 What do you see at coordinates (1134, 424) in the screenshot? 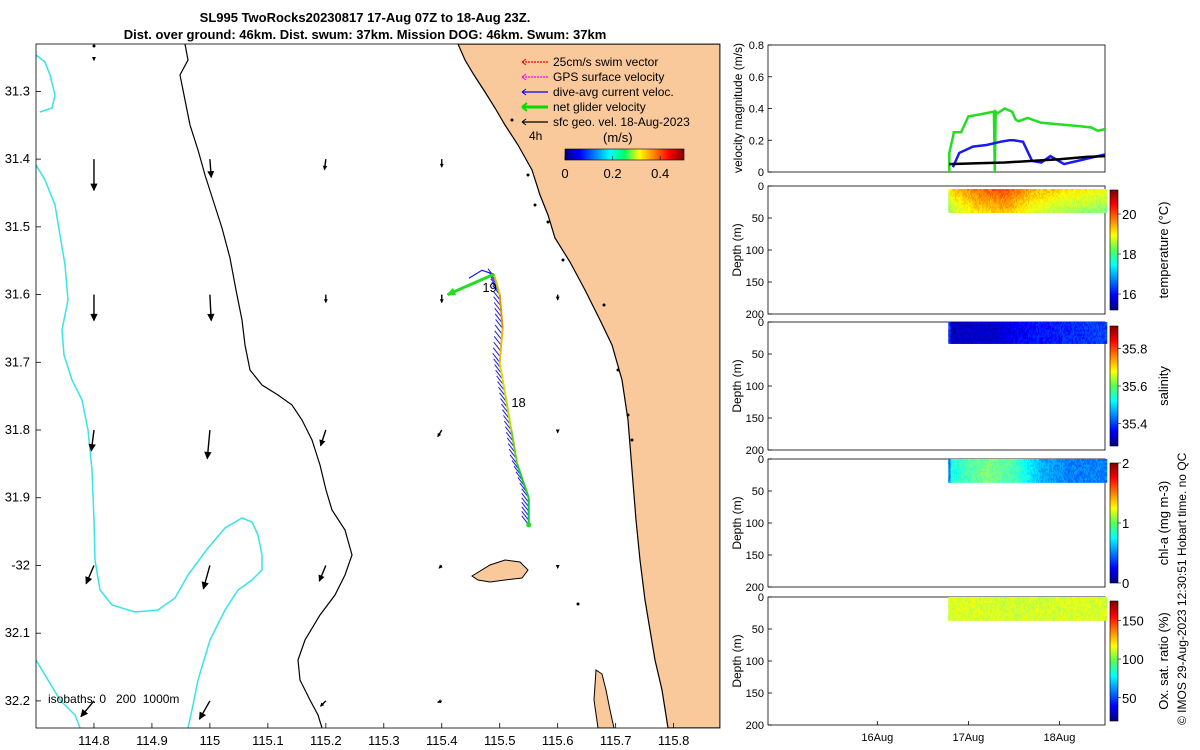
I see `colorbar-tick-label: 35.4` at bounding box center [1134, 424].